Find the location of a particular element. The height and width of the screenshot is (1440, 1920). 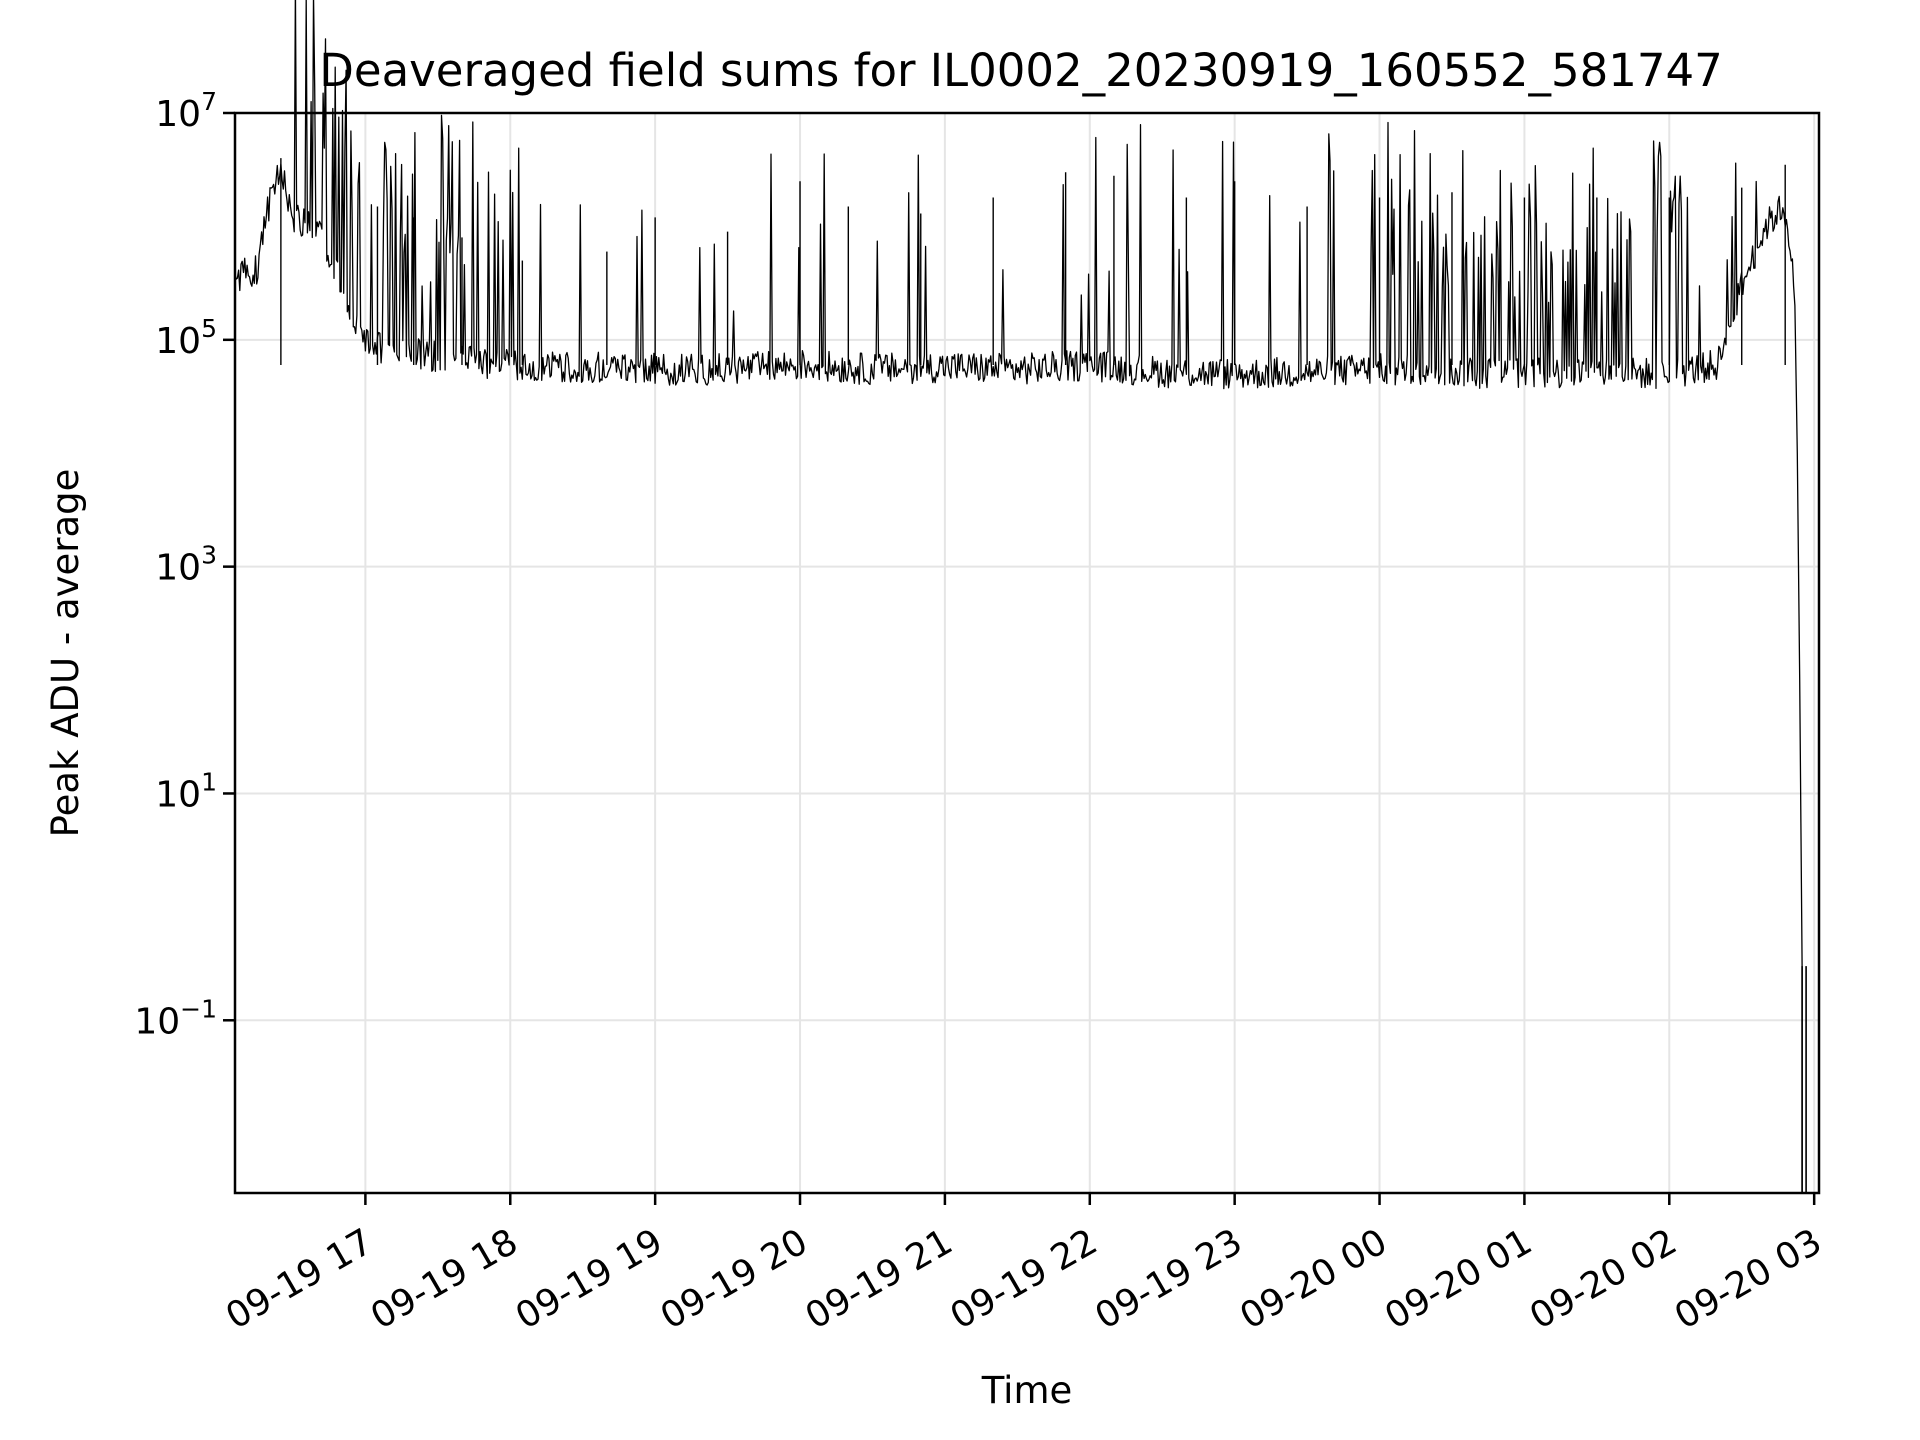

x-tick-label: 09-19 17 is located at coordinates (299, 1279).